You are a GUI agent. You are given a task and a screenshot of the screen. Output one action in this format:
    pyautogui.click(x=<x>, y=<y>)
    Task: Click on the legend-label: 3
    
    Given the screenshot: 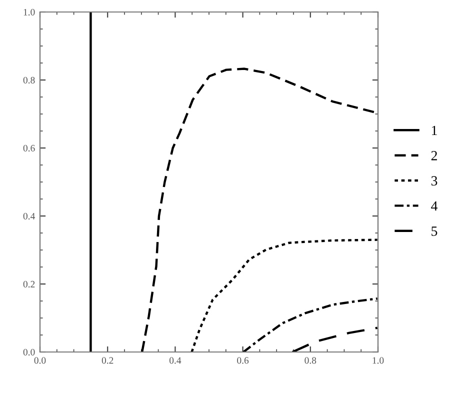 What is the action you would take?
    pyautogui.click(x=434, y=181)
    